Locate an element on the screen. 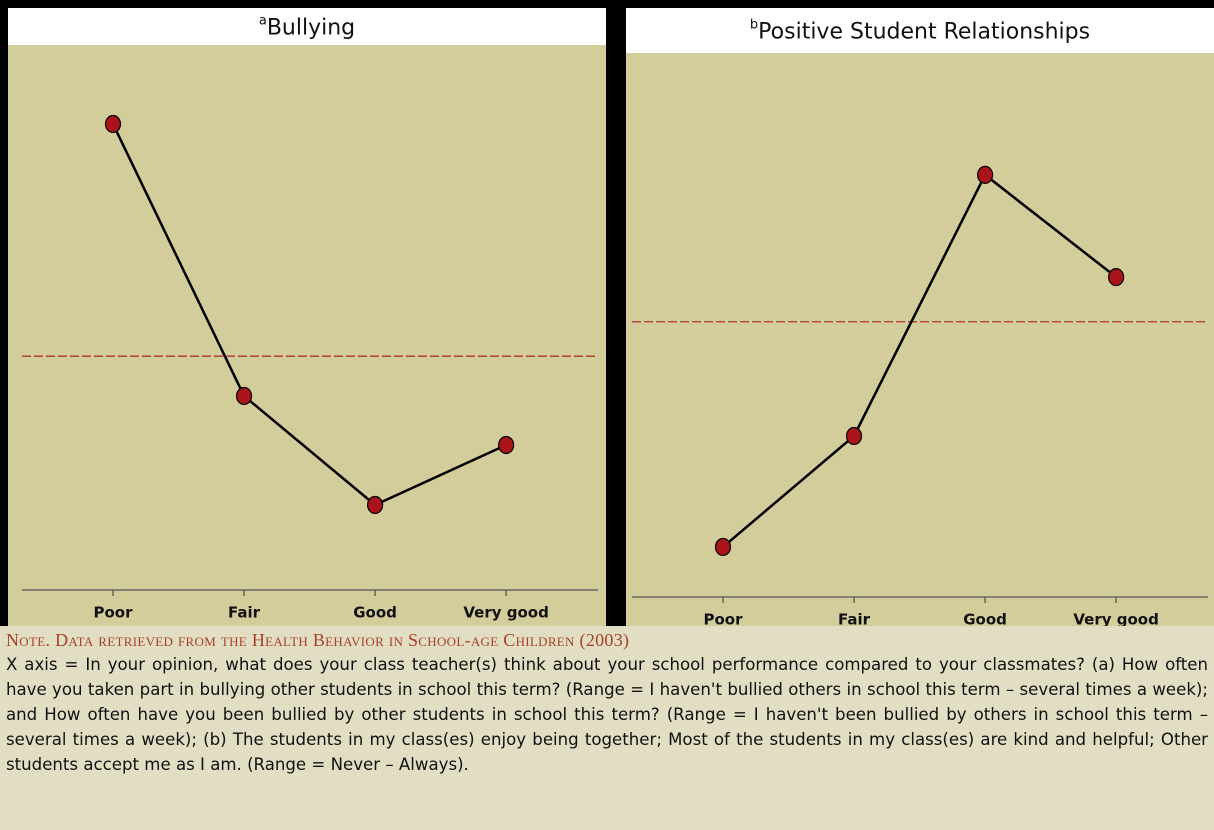 The image size is (1214, 830). title-text: Positive Student Relationships is located at coordinates (924, 32).